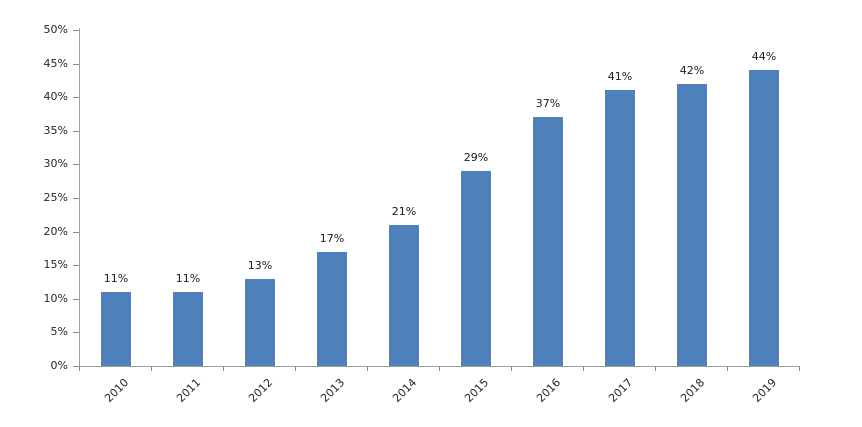  Describe the element at coordinates (261, 390) in the screenshot. I see `x-axis-category-label: 2012` at that location.